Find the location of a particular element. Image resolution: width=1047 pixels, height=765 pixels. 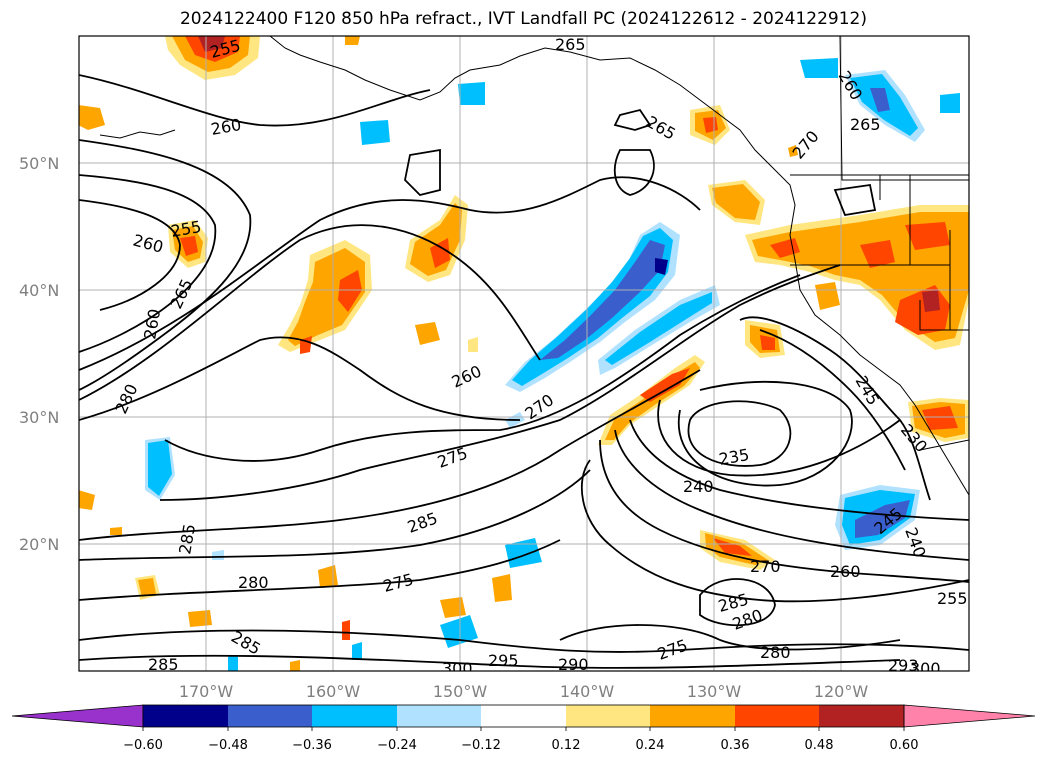

colorbar-tick-label: −0.24 is located at coordinates (397, 745).